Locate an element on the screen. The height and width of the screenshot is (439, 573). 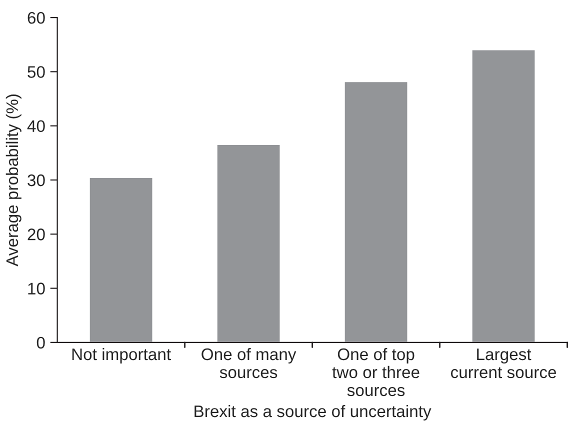
x-tick-label: Largest current source is located at coordinates (503, 363).